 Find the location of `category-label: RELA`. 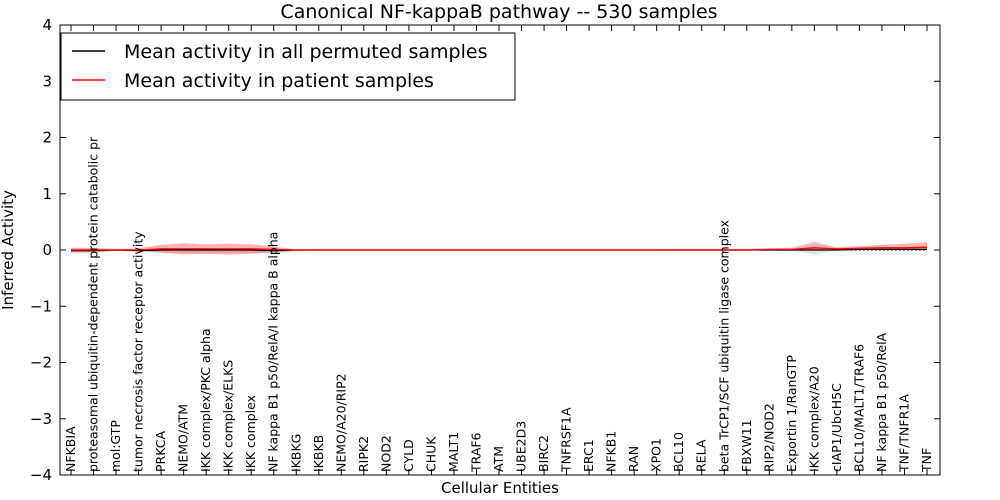

category-label: RELA is located at coordinates (701, 455).